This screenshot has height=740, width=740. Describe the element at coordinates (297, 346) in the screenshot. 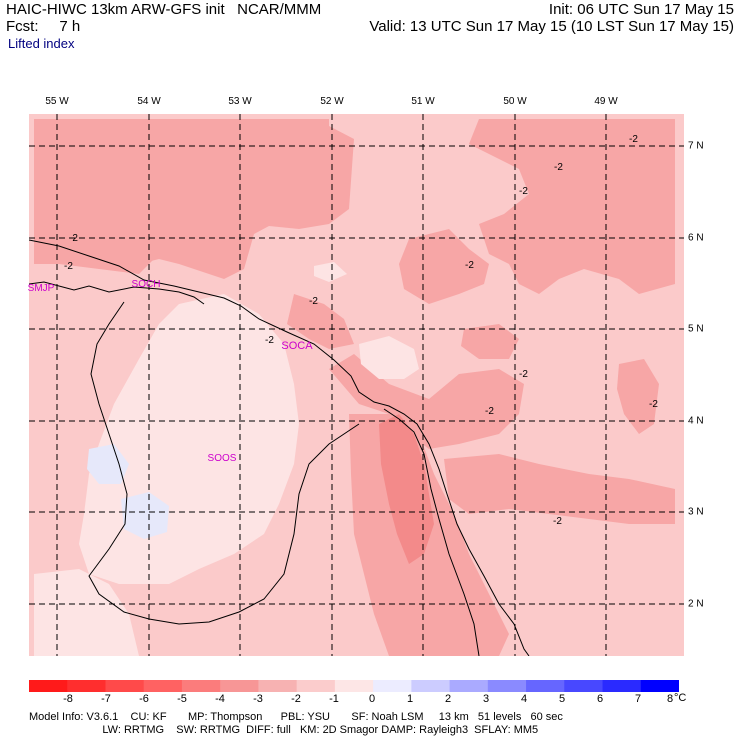

I see `station-label: SOCA` at that location.